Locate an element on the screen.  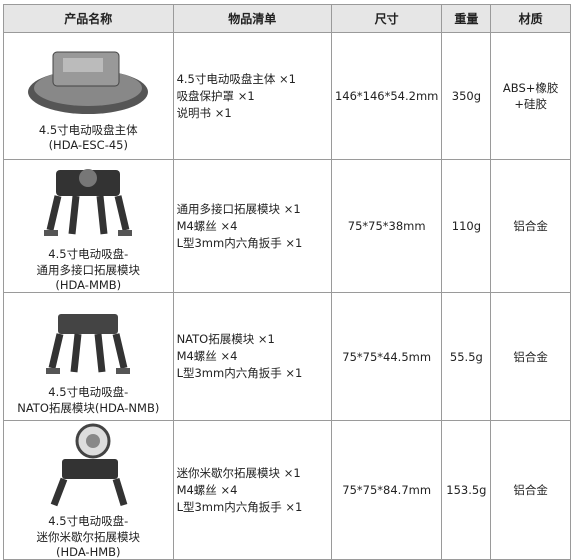
product-name-line: (HDA-HMB) is located at coordinates (88, 552).